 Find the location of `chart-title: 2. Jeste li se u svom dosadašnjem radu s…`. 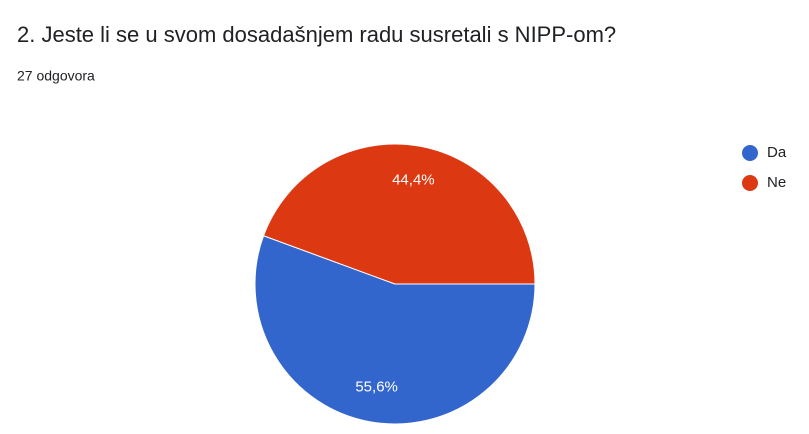

chart-title: 2. Jeste li se u svom dosadašnjem radu s… is located at coordinates (316, 34).